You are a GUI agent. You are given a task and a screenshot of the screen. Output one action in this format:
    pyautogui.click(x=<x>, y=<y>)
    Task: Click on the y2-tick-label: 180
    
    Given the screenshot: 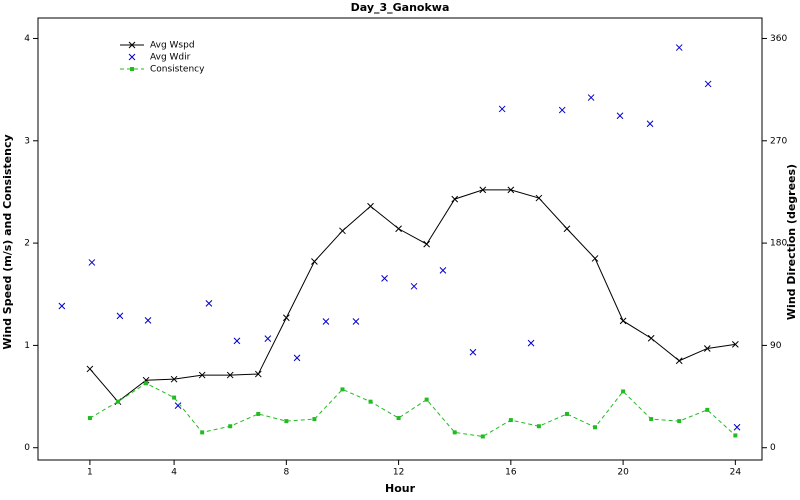 What is the action you would take?
    pyautogui.click(x=778, y=244)
    